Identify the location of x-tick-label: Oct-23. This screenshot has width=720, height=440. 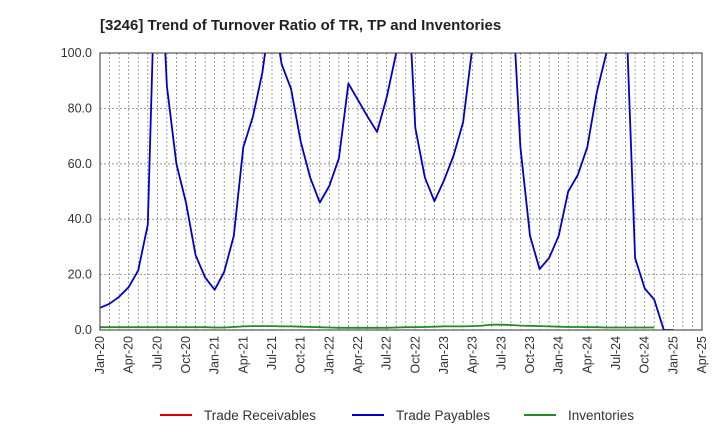
(530, 355).